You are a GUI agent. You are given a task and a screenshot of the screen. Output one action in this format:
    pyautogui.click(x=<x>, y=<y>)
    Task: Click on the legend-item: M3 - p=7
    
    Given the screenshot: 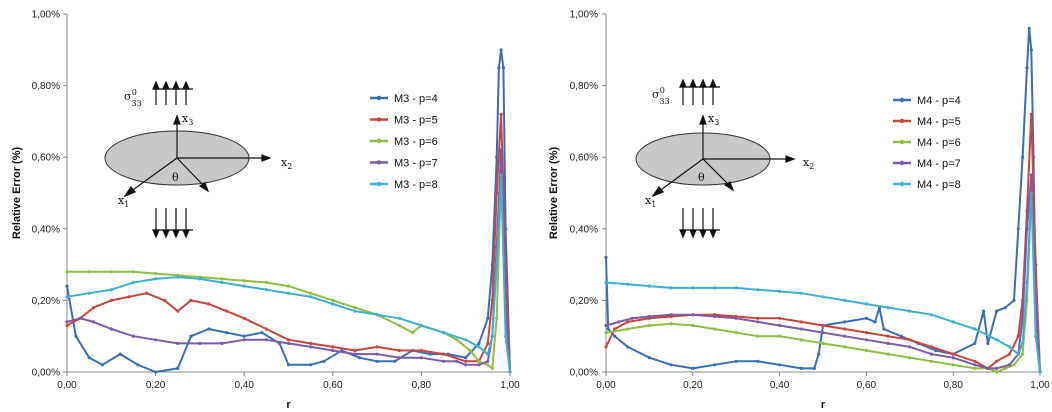 What is the action you would take?
    pyautogui.click(x=404, y=164)
    